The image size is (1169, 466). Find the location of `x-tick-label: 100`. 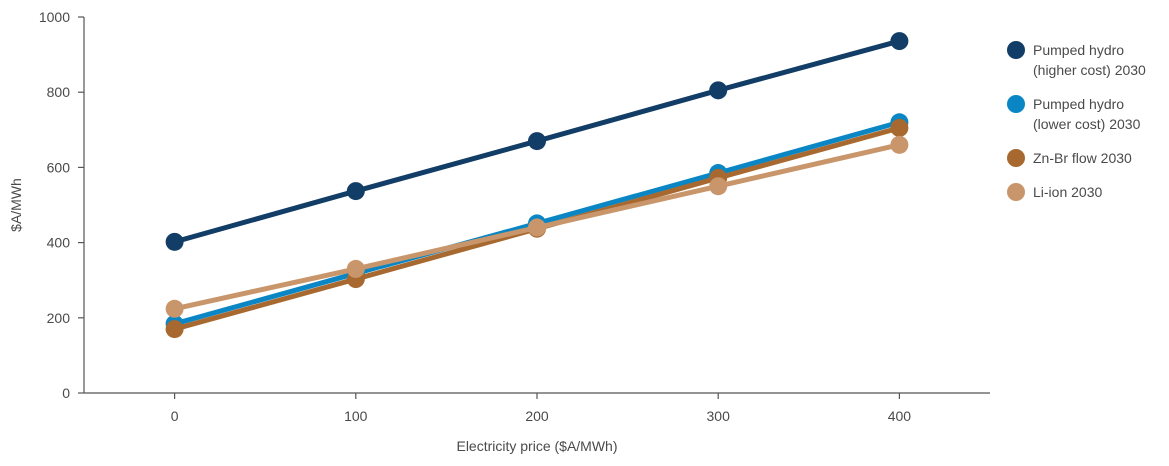

x-tick-label: 100 is located at coordinates (356, 416).